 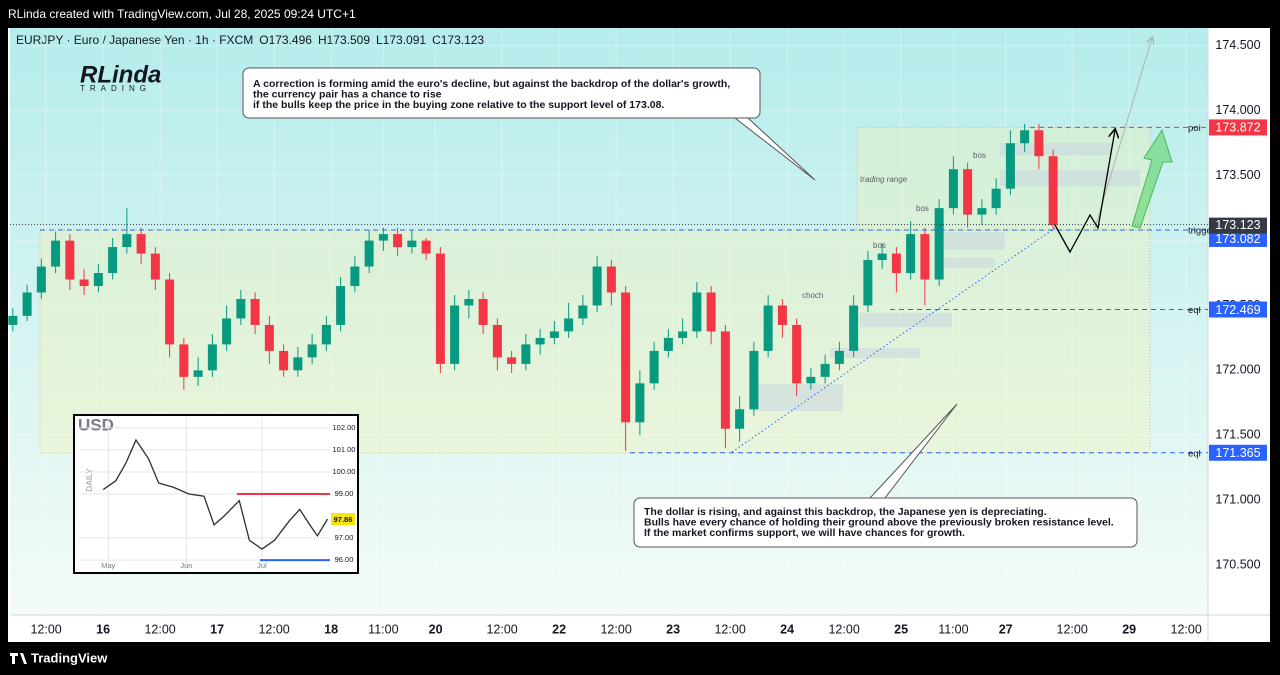 What do you see at coordinates (812, 295) in the screenshot?
I see `chart-note: choch` at bounding box center [812, 295].